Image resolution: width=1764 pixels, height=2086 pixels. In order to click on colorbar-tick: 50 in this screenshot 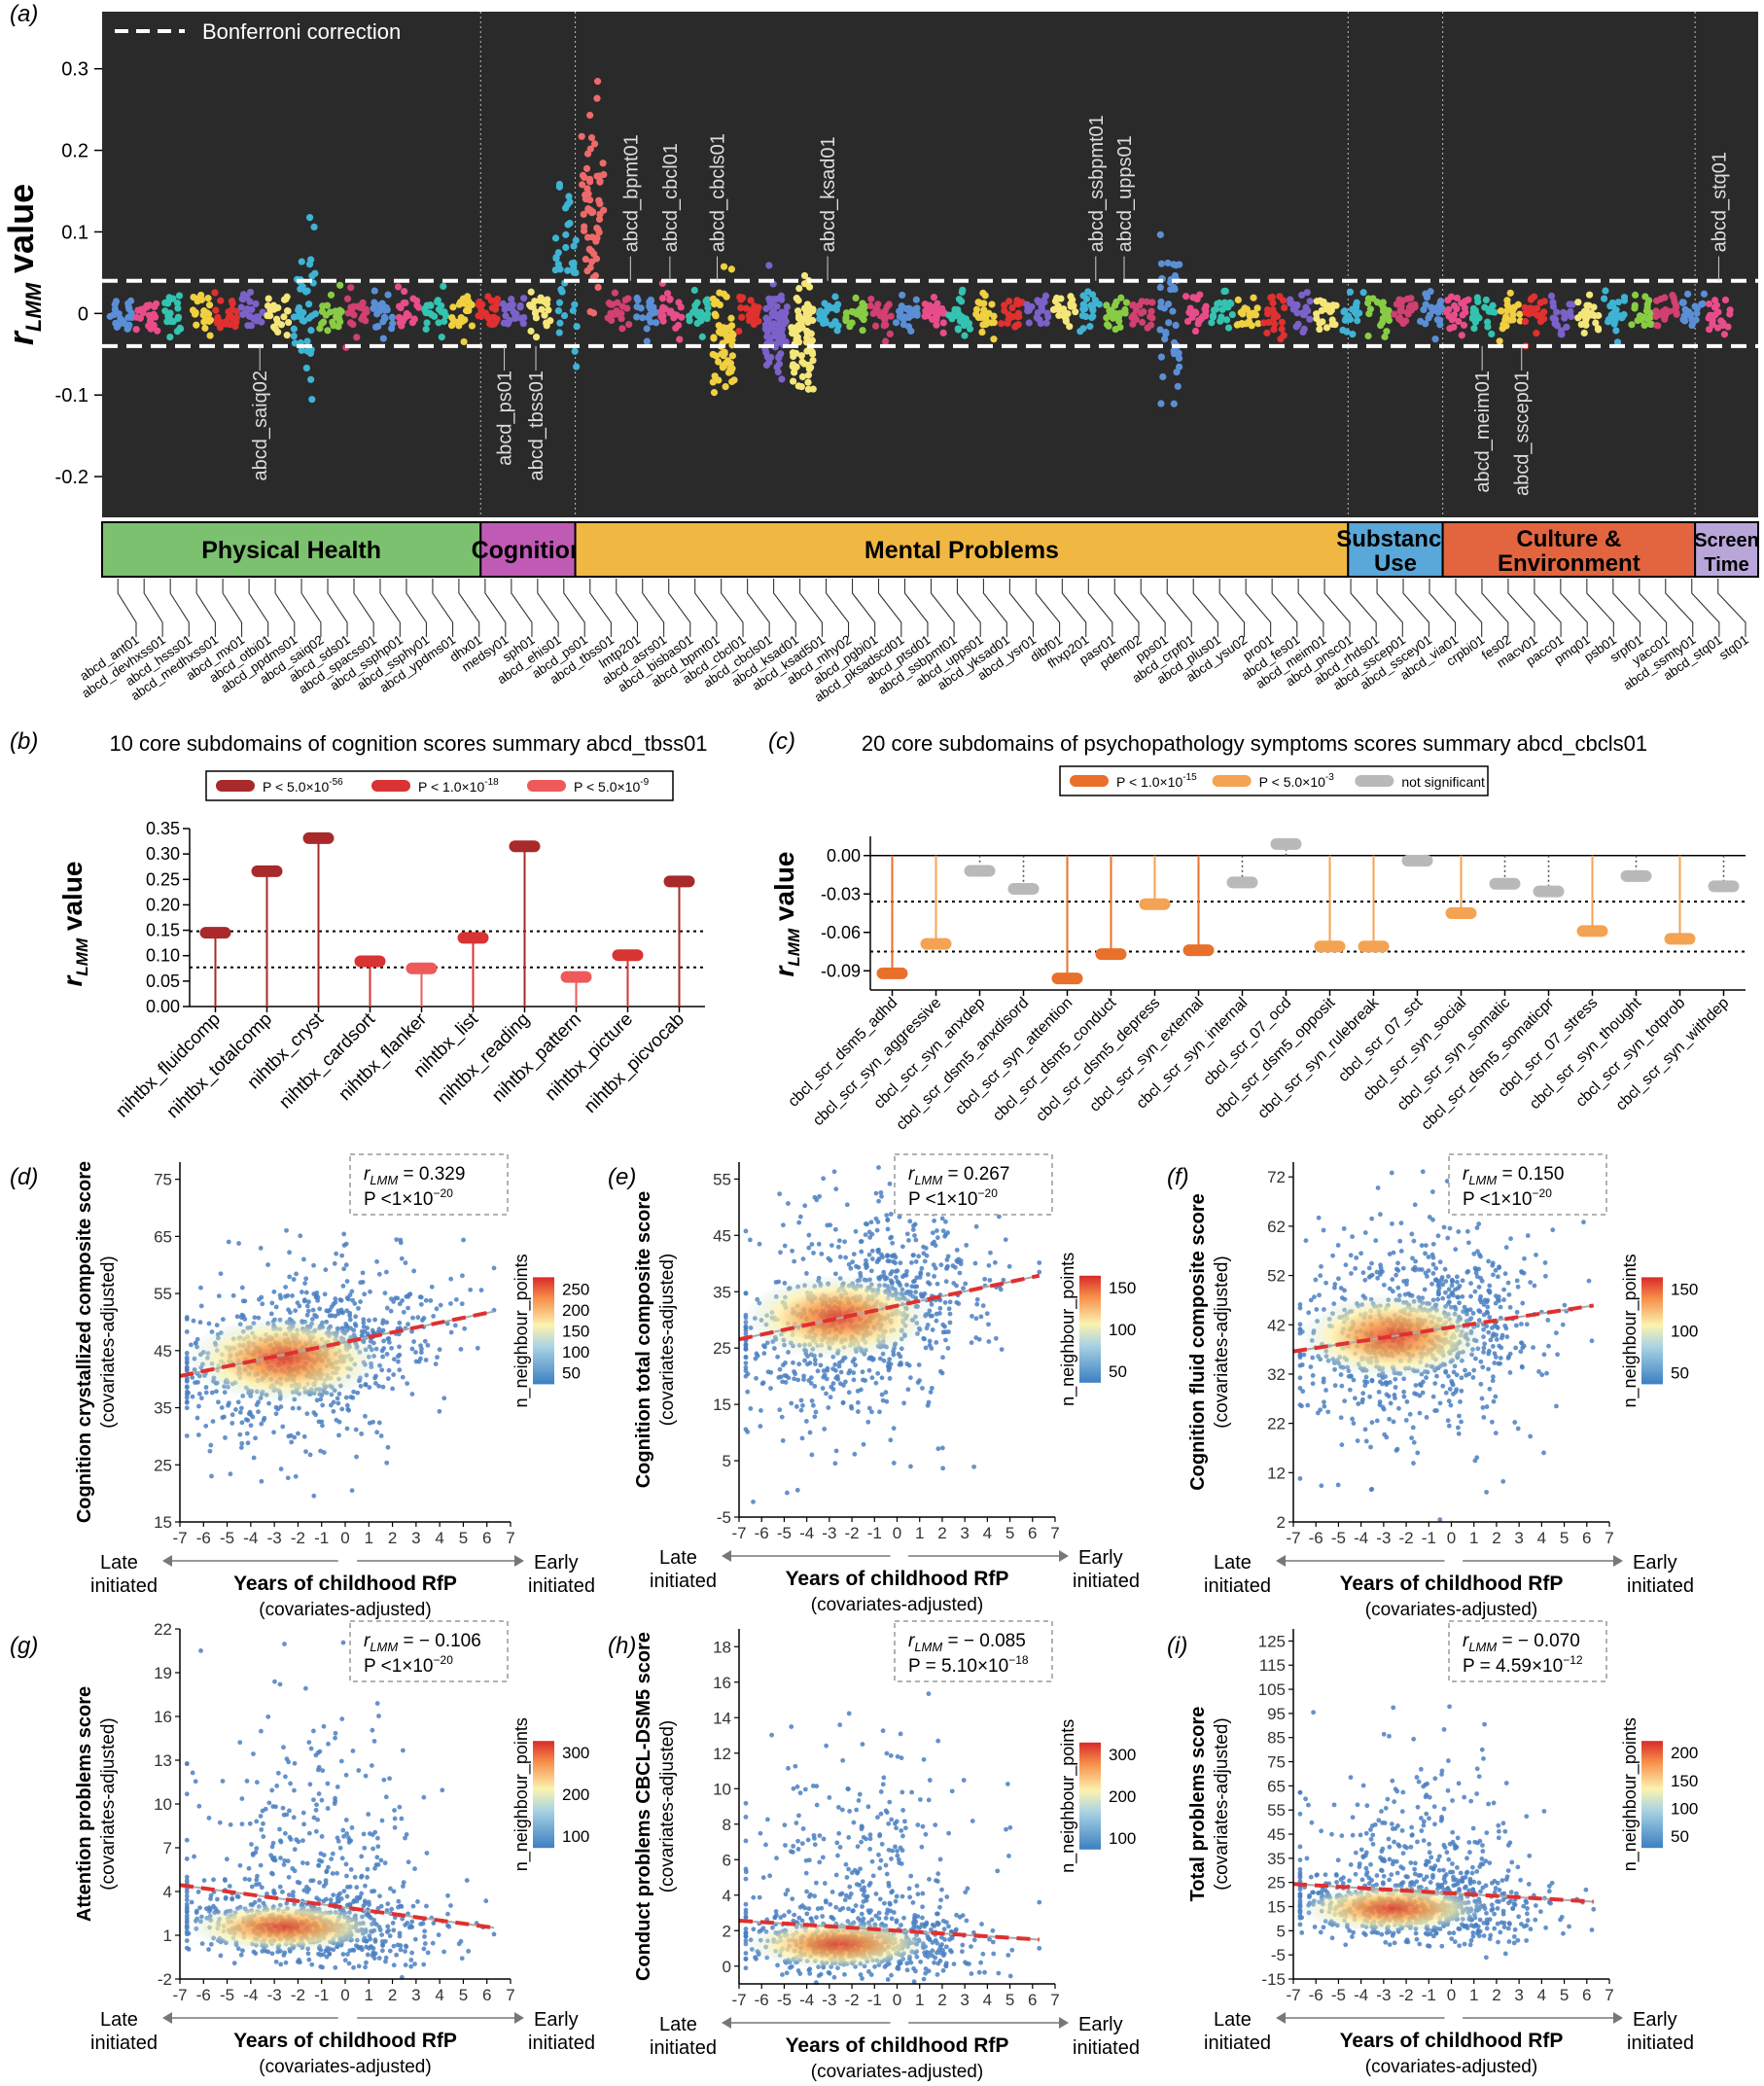, I will do `click(571, 1372)`.